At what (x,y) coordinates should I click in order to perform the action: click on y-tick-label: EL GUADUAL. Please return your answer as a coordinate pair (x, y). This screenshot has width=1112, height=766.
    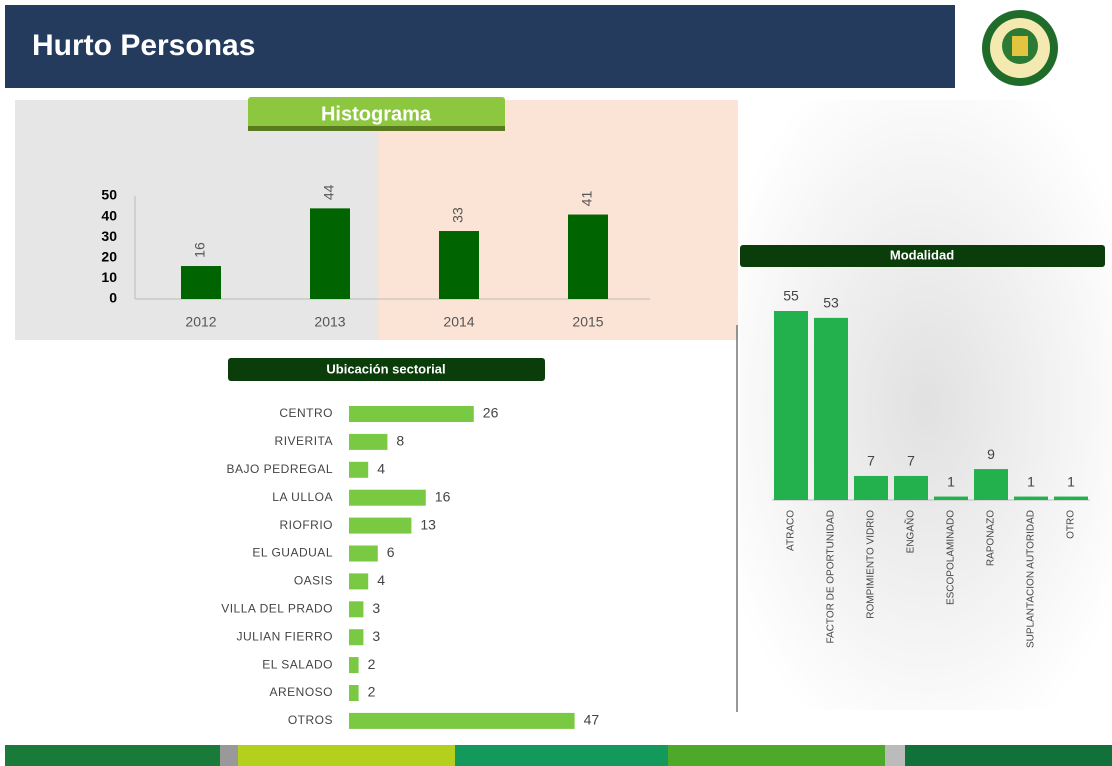
    Looking at the image, I should click on (292, 553).